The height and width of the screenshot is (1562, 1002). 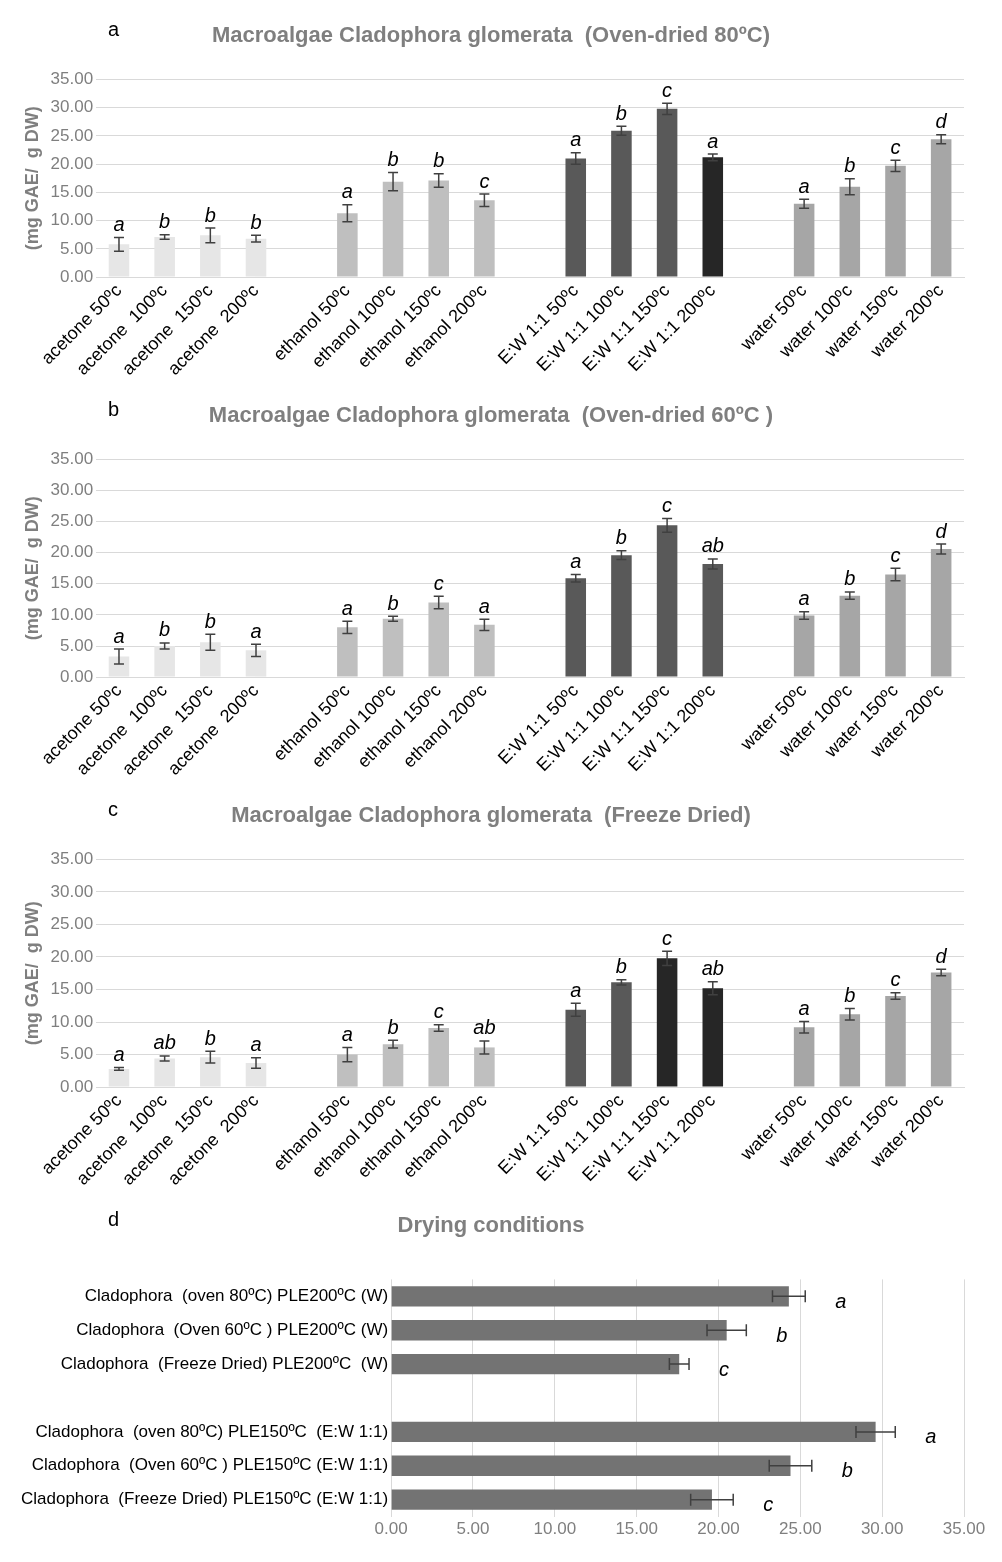 I want to click on text: a, so click(x=114, y=28).